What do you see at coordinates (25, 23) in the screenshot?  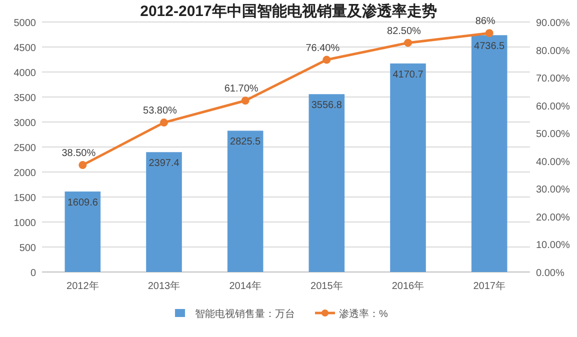 I see `y-tick-label: 5000` at bounding box center [25, 23].